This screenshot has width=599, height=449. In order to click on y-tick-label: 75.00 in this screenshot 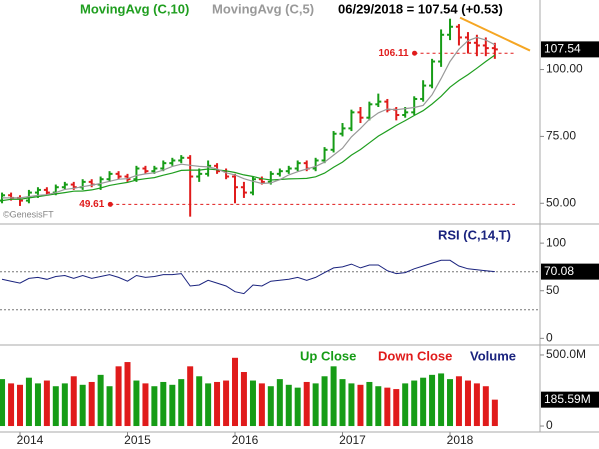, I will do `click(561, 136)`.